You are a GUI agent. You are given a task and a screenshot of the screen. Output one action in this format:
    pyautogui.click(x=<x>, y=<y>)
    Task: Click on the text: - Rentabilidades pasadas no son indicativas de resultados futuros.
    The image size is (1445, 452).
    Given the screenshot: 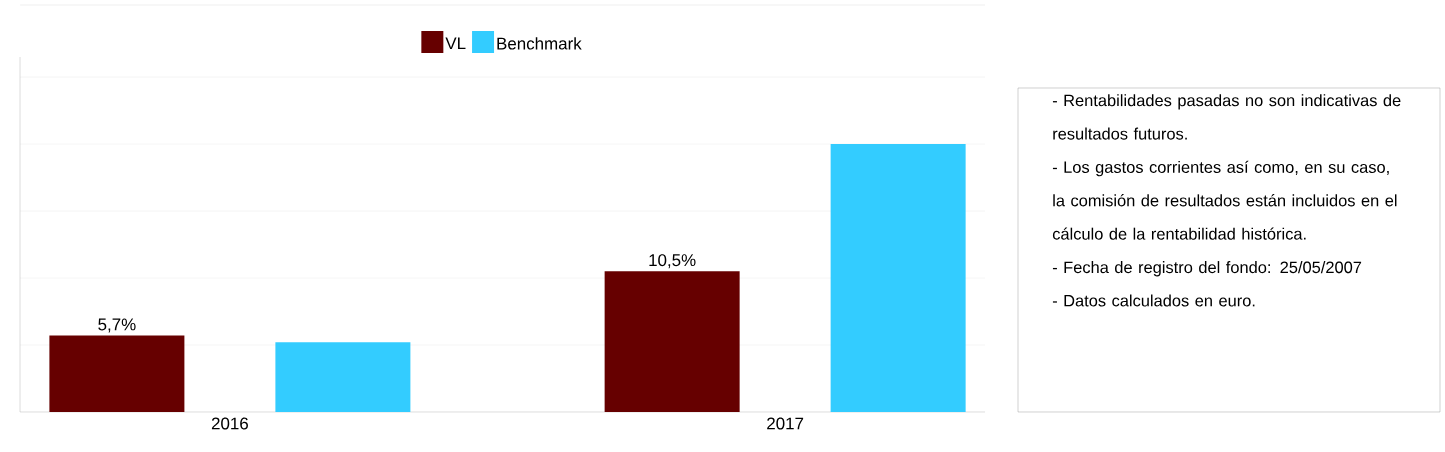 What is the action you would take?
    pyautogui.click(x=1226, y=117)
    